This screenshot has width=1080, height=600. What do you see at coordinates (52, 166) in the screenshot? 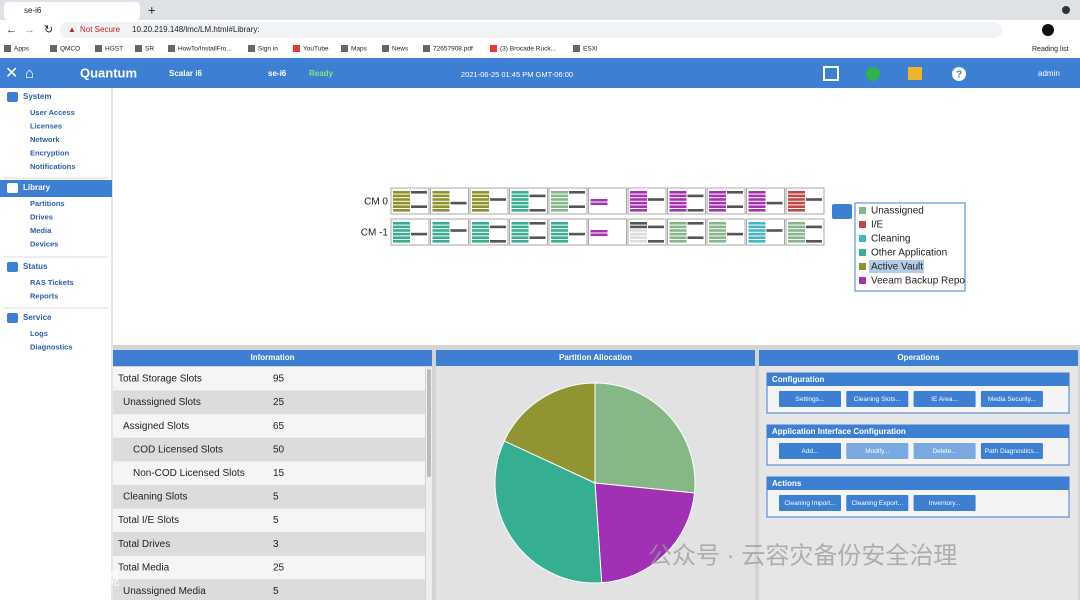
I see `nav-item: Notifications` at bounding box center [52, 166].